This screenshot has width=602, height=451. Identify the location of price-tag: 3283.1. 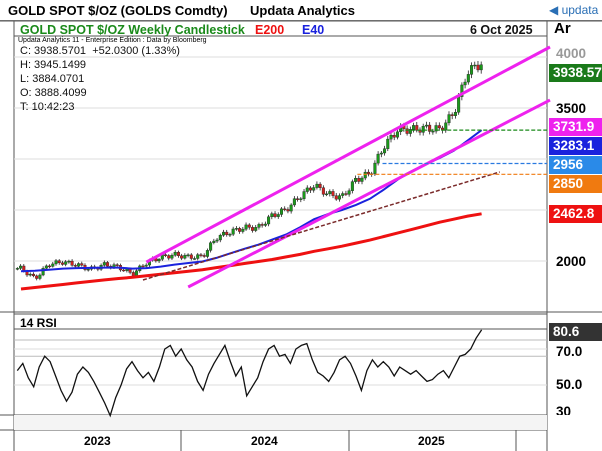
(575, 146).